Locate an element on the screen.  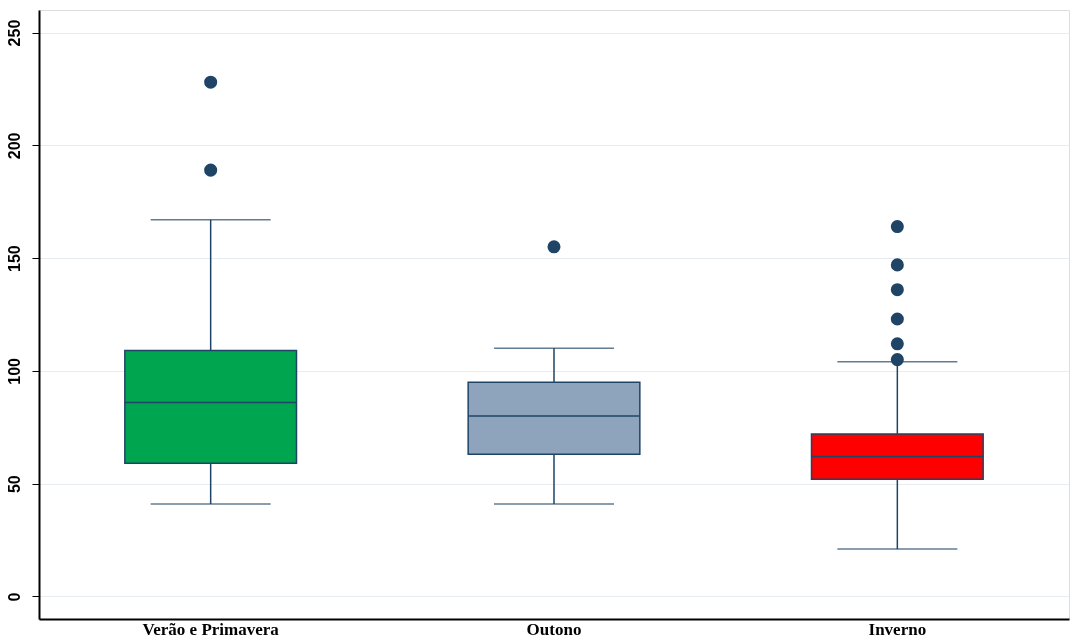
y-tick-label: 100 is located at coordinates (14, 371).